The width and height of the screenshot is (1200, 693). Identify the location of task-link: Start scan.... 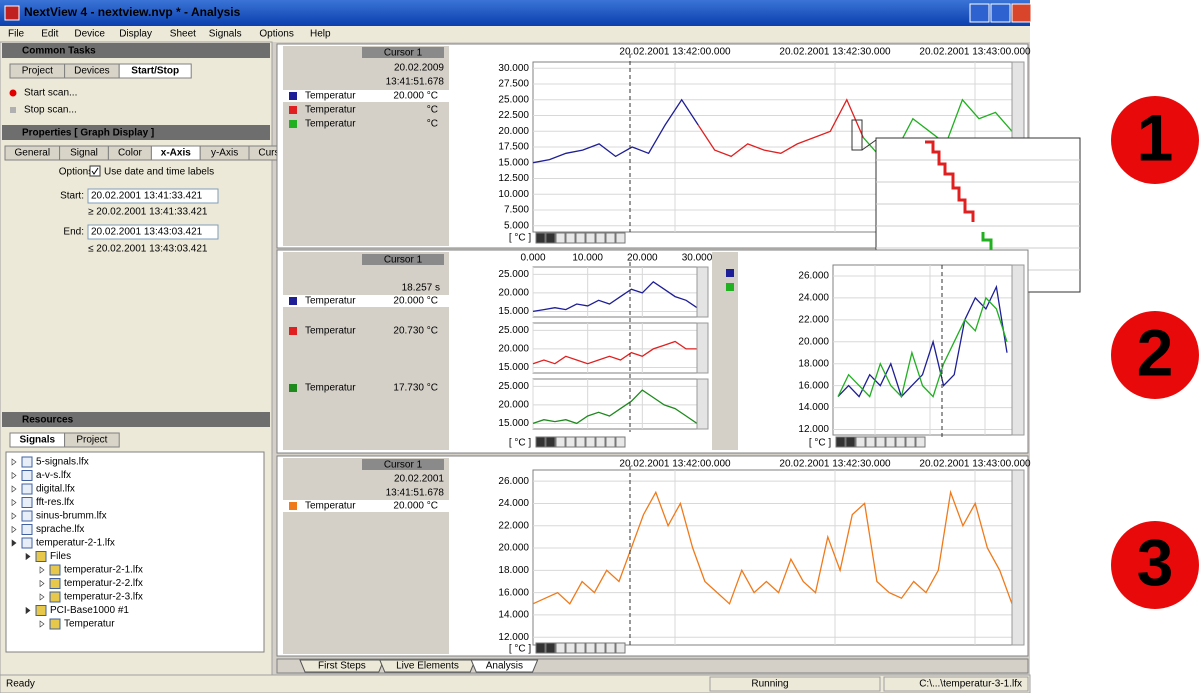
(50, 93).